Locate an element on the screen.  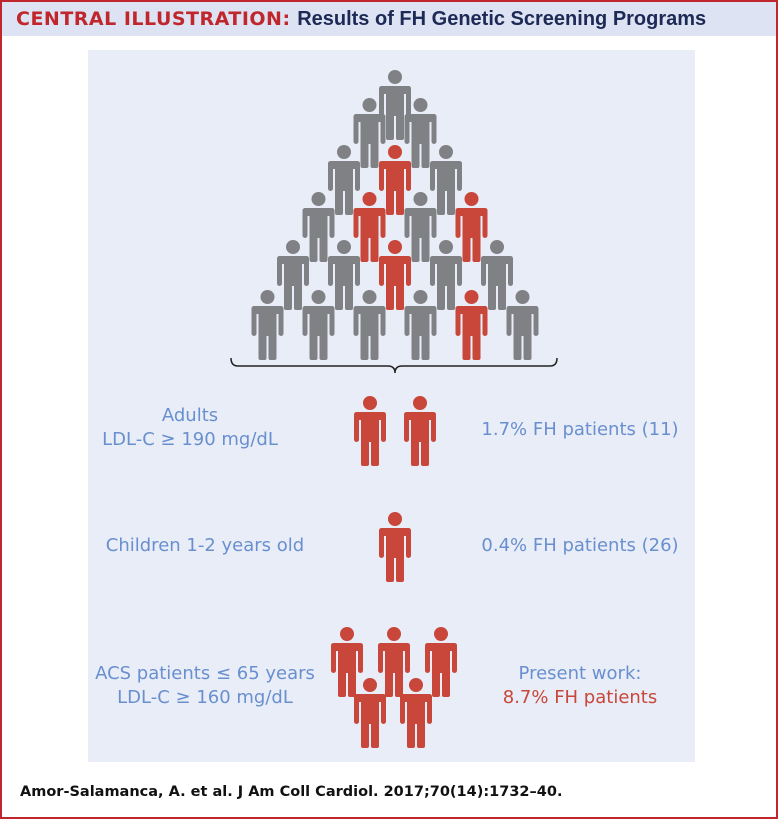
label-line: ACS patients ≤ 65 years is located at coordinates (205, 673).